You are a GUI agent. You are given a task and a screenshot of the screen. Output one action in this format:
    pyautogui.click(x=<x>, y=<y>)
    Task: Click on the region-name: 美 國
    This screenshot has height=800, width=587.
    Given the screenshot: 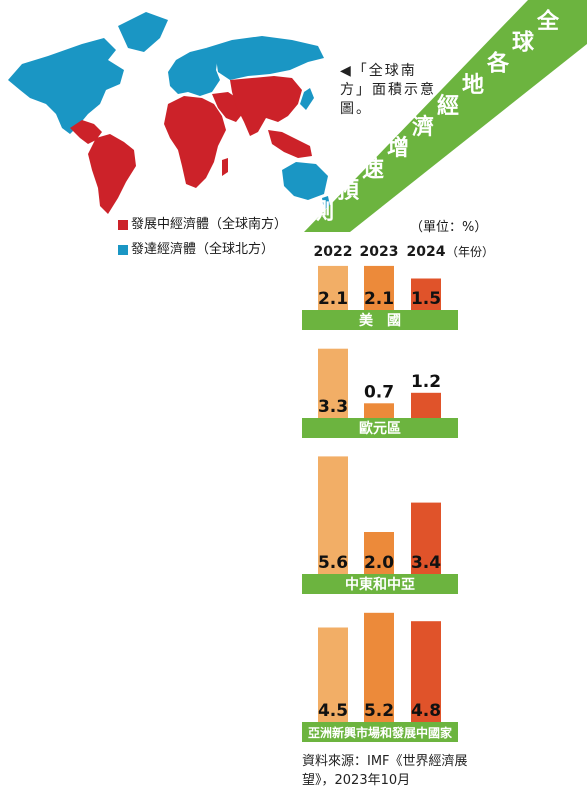 What is the action you would take?
    pyautogui.click(x=380, y=320)
    